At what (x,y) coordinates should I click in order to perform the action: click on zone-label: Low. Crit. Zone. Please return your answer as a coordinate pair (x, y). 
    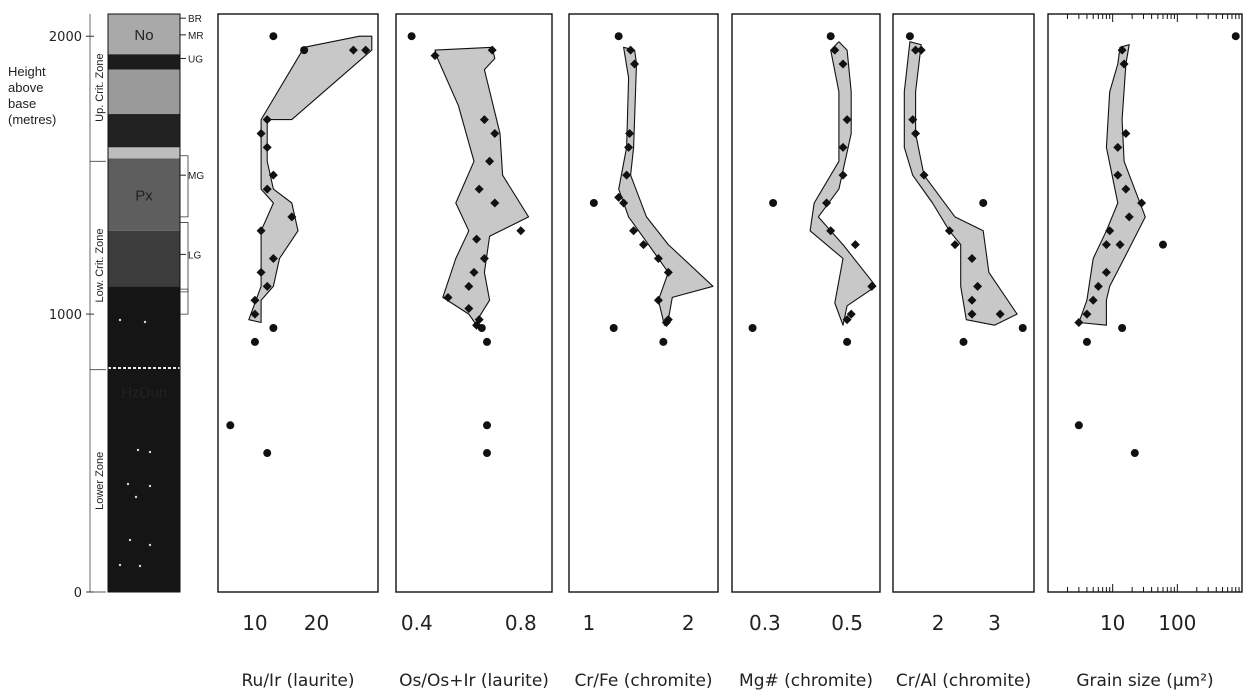
    Looking at the image, I should click on (100, 265).